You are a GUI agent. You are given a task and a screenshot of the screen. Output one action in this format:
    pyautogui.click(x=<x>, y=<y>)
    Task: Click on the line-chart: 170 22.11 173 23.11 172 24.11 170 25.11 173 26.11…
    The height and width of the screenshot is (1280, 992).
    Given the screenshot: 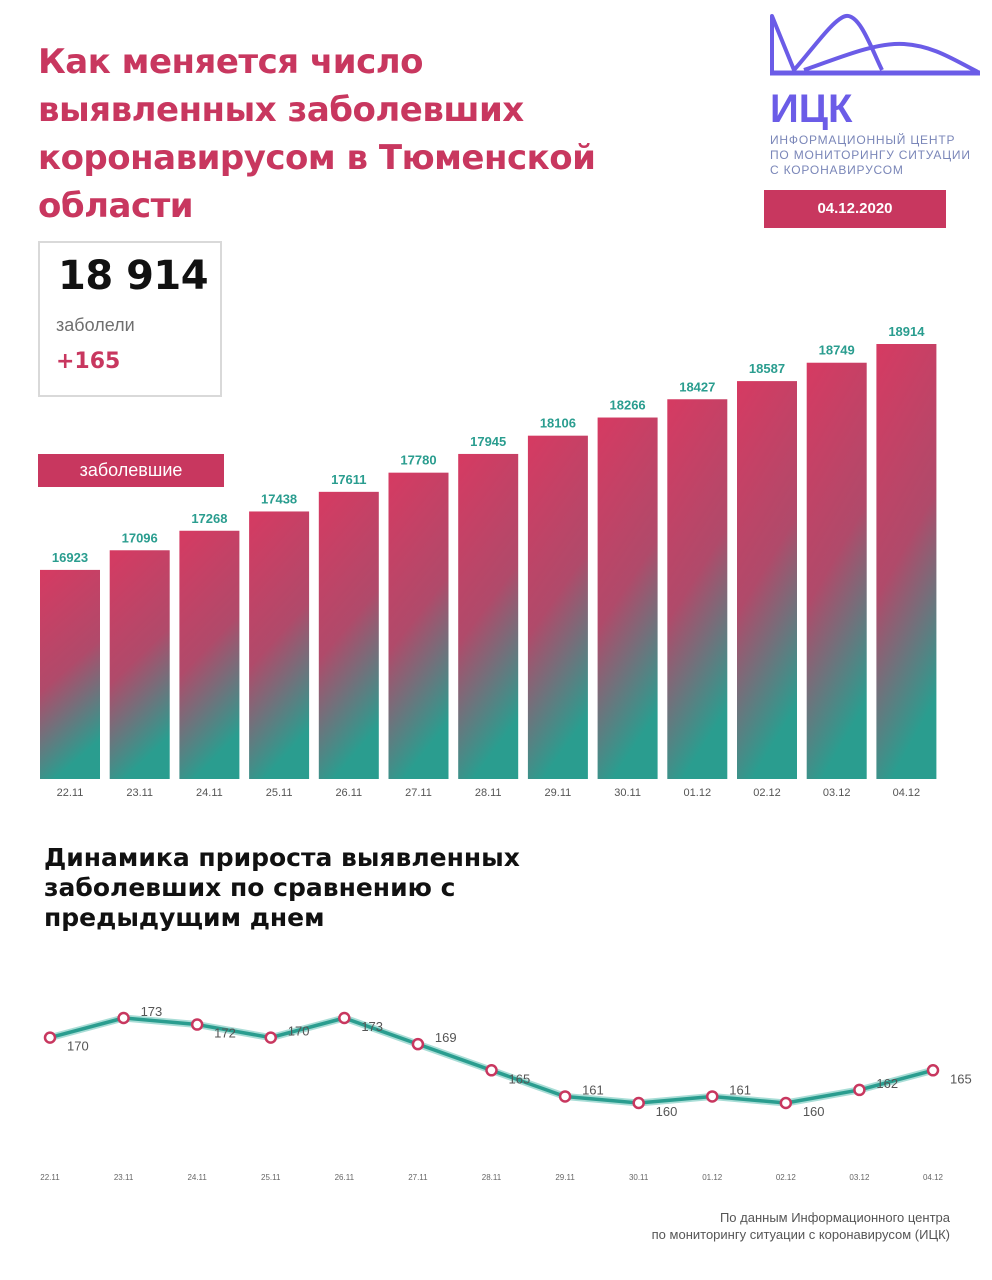 What is the action you would take?
    pyautogui.click(x=506, y=1093)
    